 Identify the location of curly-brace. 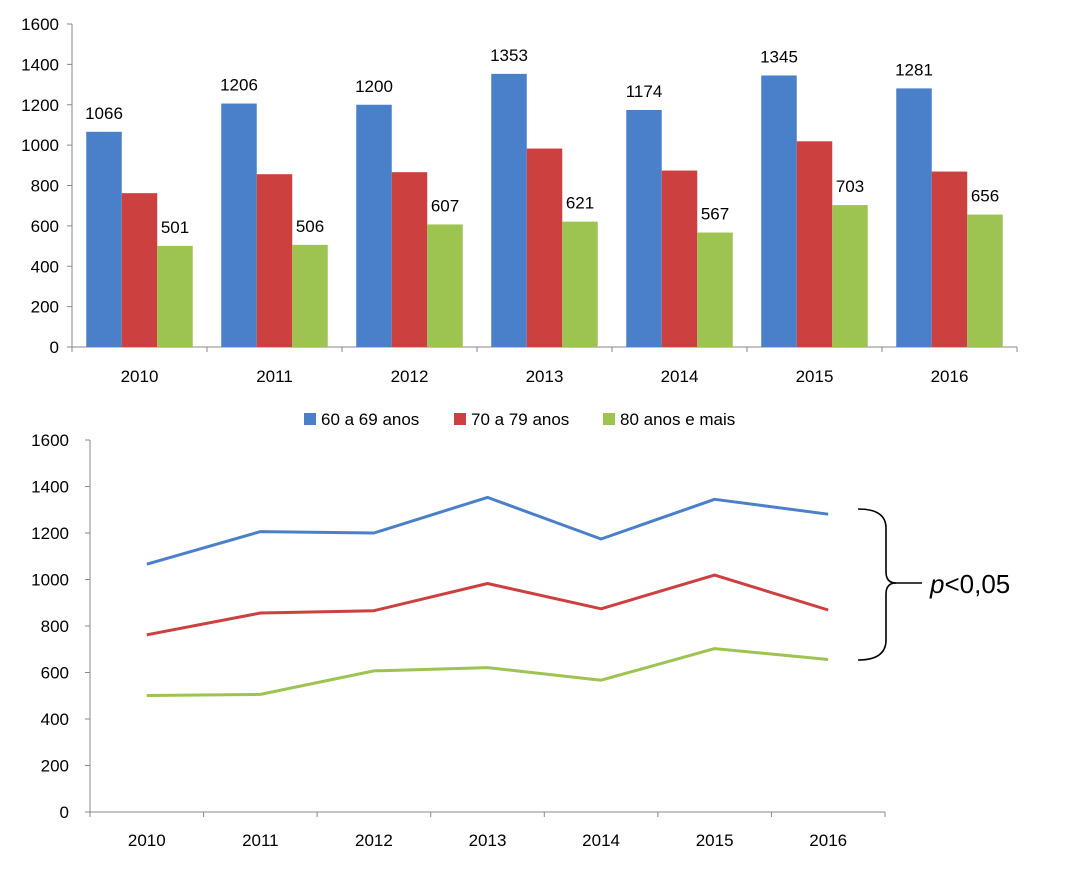
(877, 584).